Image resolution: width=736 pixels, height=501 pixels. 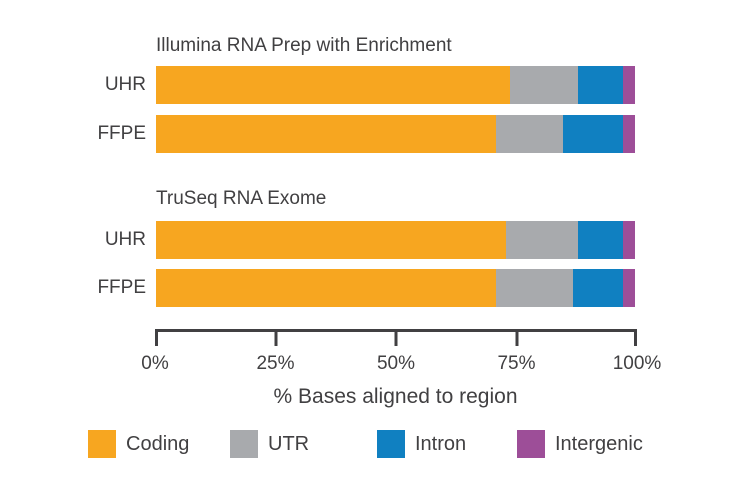 I want to click on legend-label: Coding, so click(x=158, y=443).